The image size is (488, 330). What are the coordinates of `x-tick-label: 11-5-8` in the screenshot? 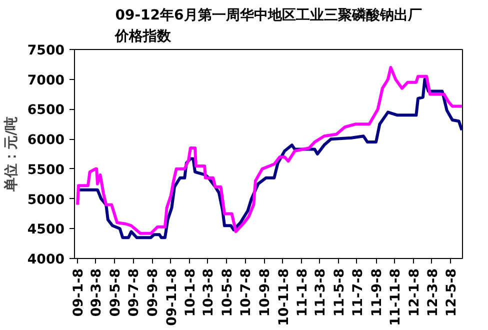 It's located at (340, 292).